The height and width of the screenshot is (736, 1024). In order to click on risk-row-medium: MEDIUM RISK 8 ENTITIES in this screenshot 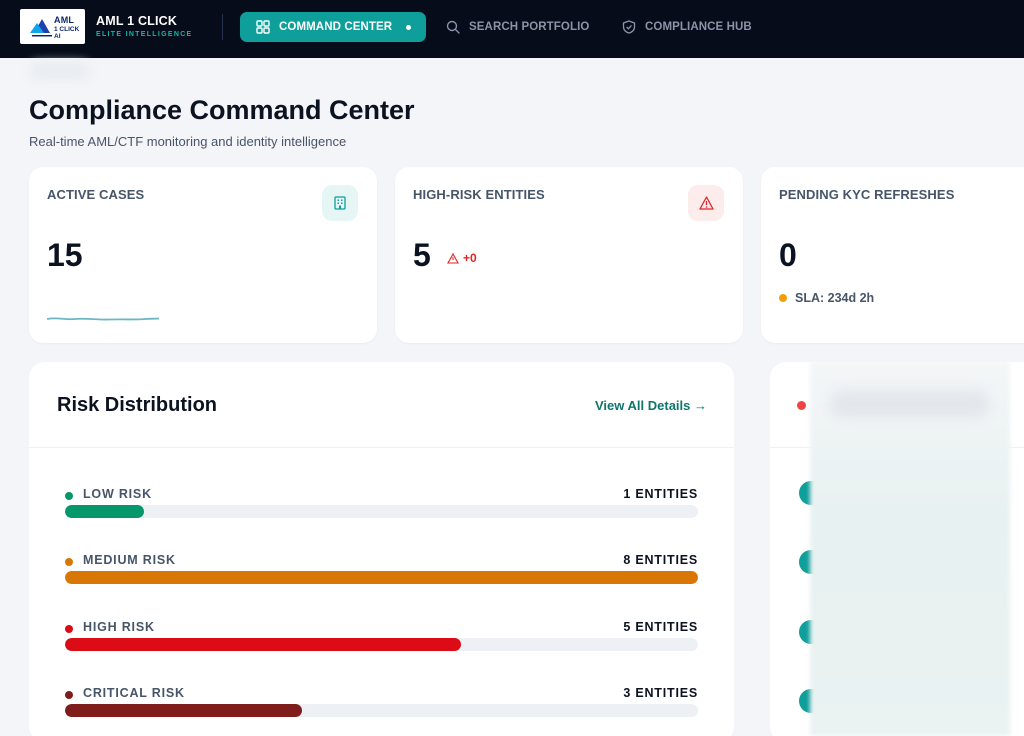, I will do `click(381, 573)`.